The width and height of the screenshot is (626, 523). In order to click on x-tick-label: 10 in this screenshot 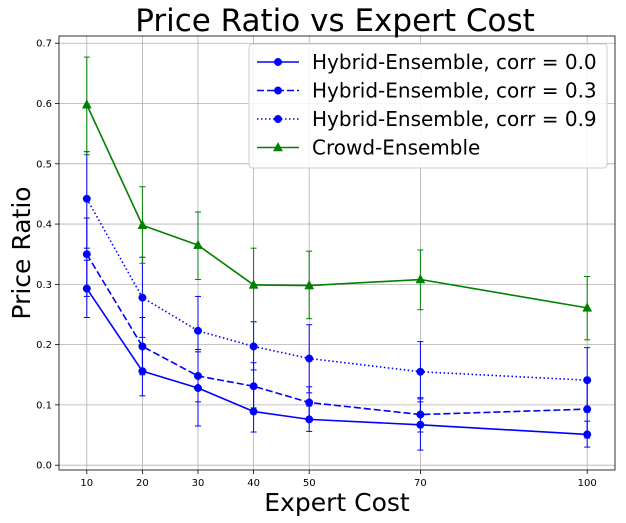, I will do `click(86, 483)`.